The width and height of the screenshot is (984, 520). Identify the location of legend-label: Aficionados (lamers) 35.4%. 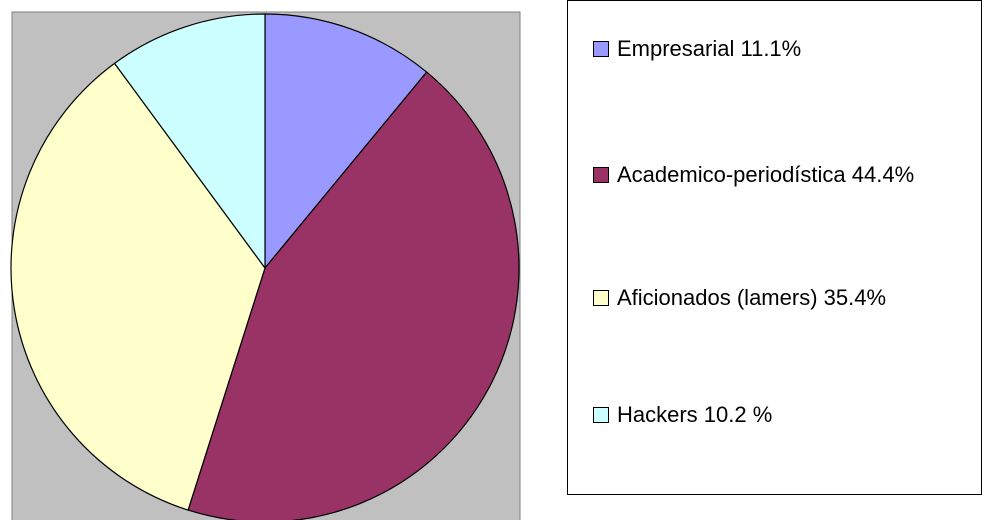
(752, 297).